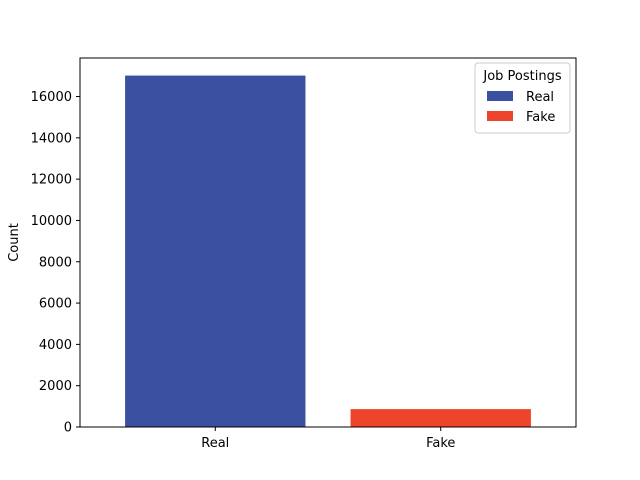 The width and height of the screenshot is (640, 480). I want to click on y-tick-label: 0, so click(68, 428).